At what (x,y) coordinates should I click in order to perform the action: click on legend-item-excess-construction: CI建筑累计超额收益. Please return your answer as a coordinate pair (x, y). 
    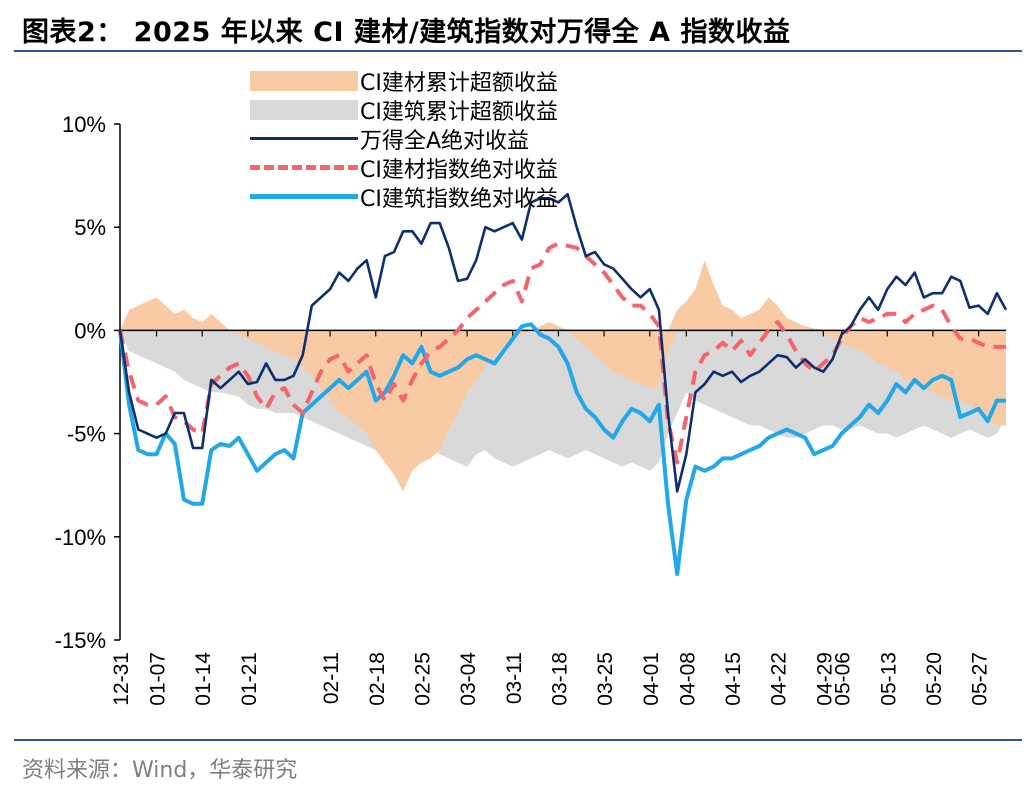
    Looking at the image, I should click on (404, 110).